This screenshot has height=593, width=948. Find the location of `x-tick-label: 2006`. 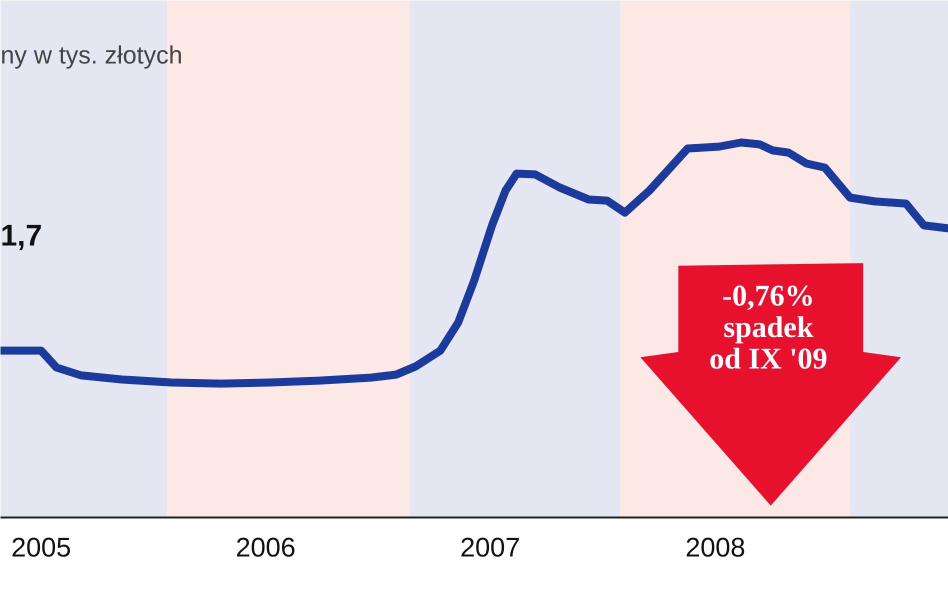

x-tick-label: 2006 is located at coordinates (266, 547).